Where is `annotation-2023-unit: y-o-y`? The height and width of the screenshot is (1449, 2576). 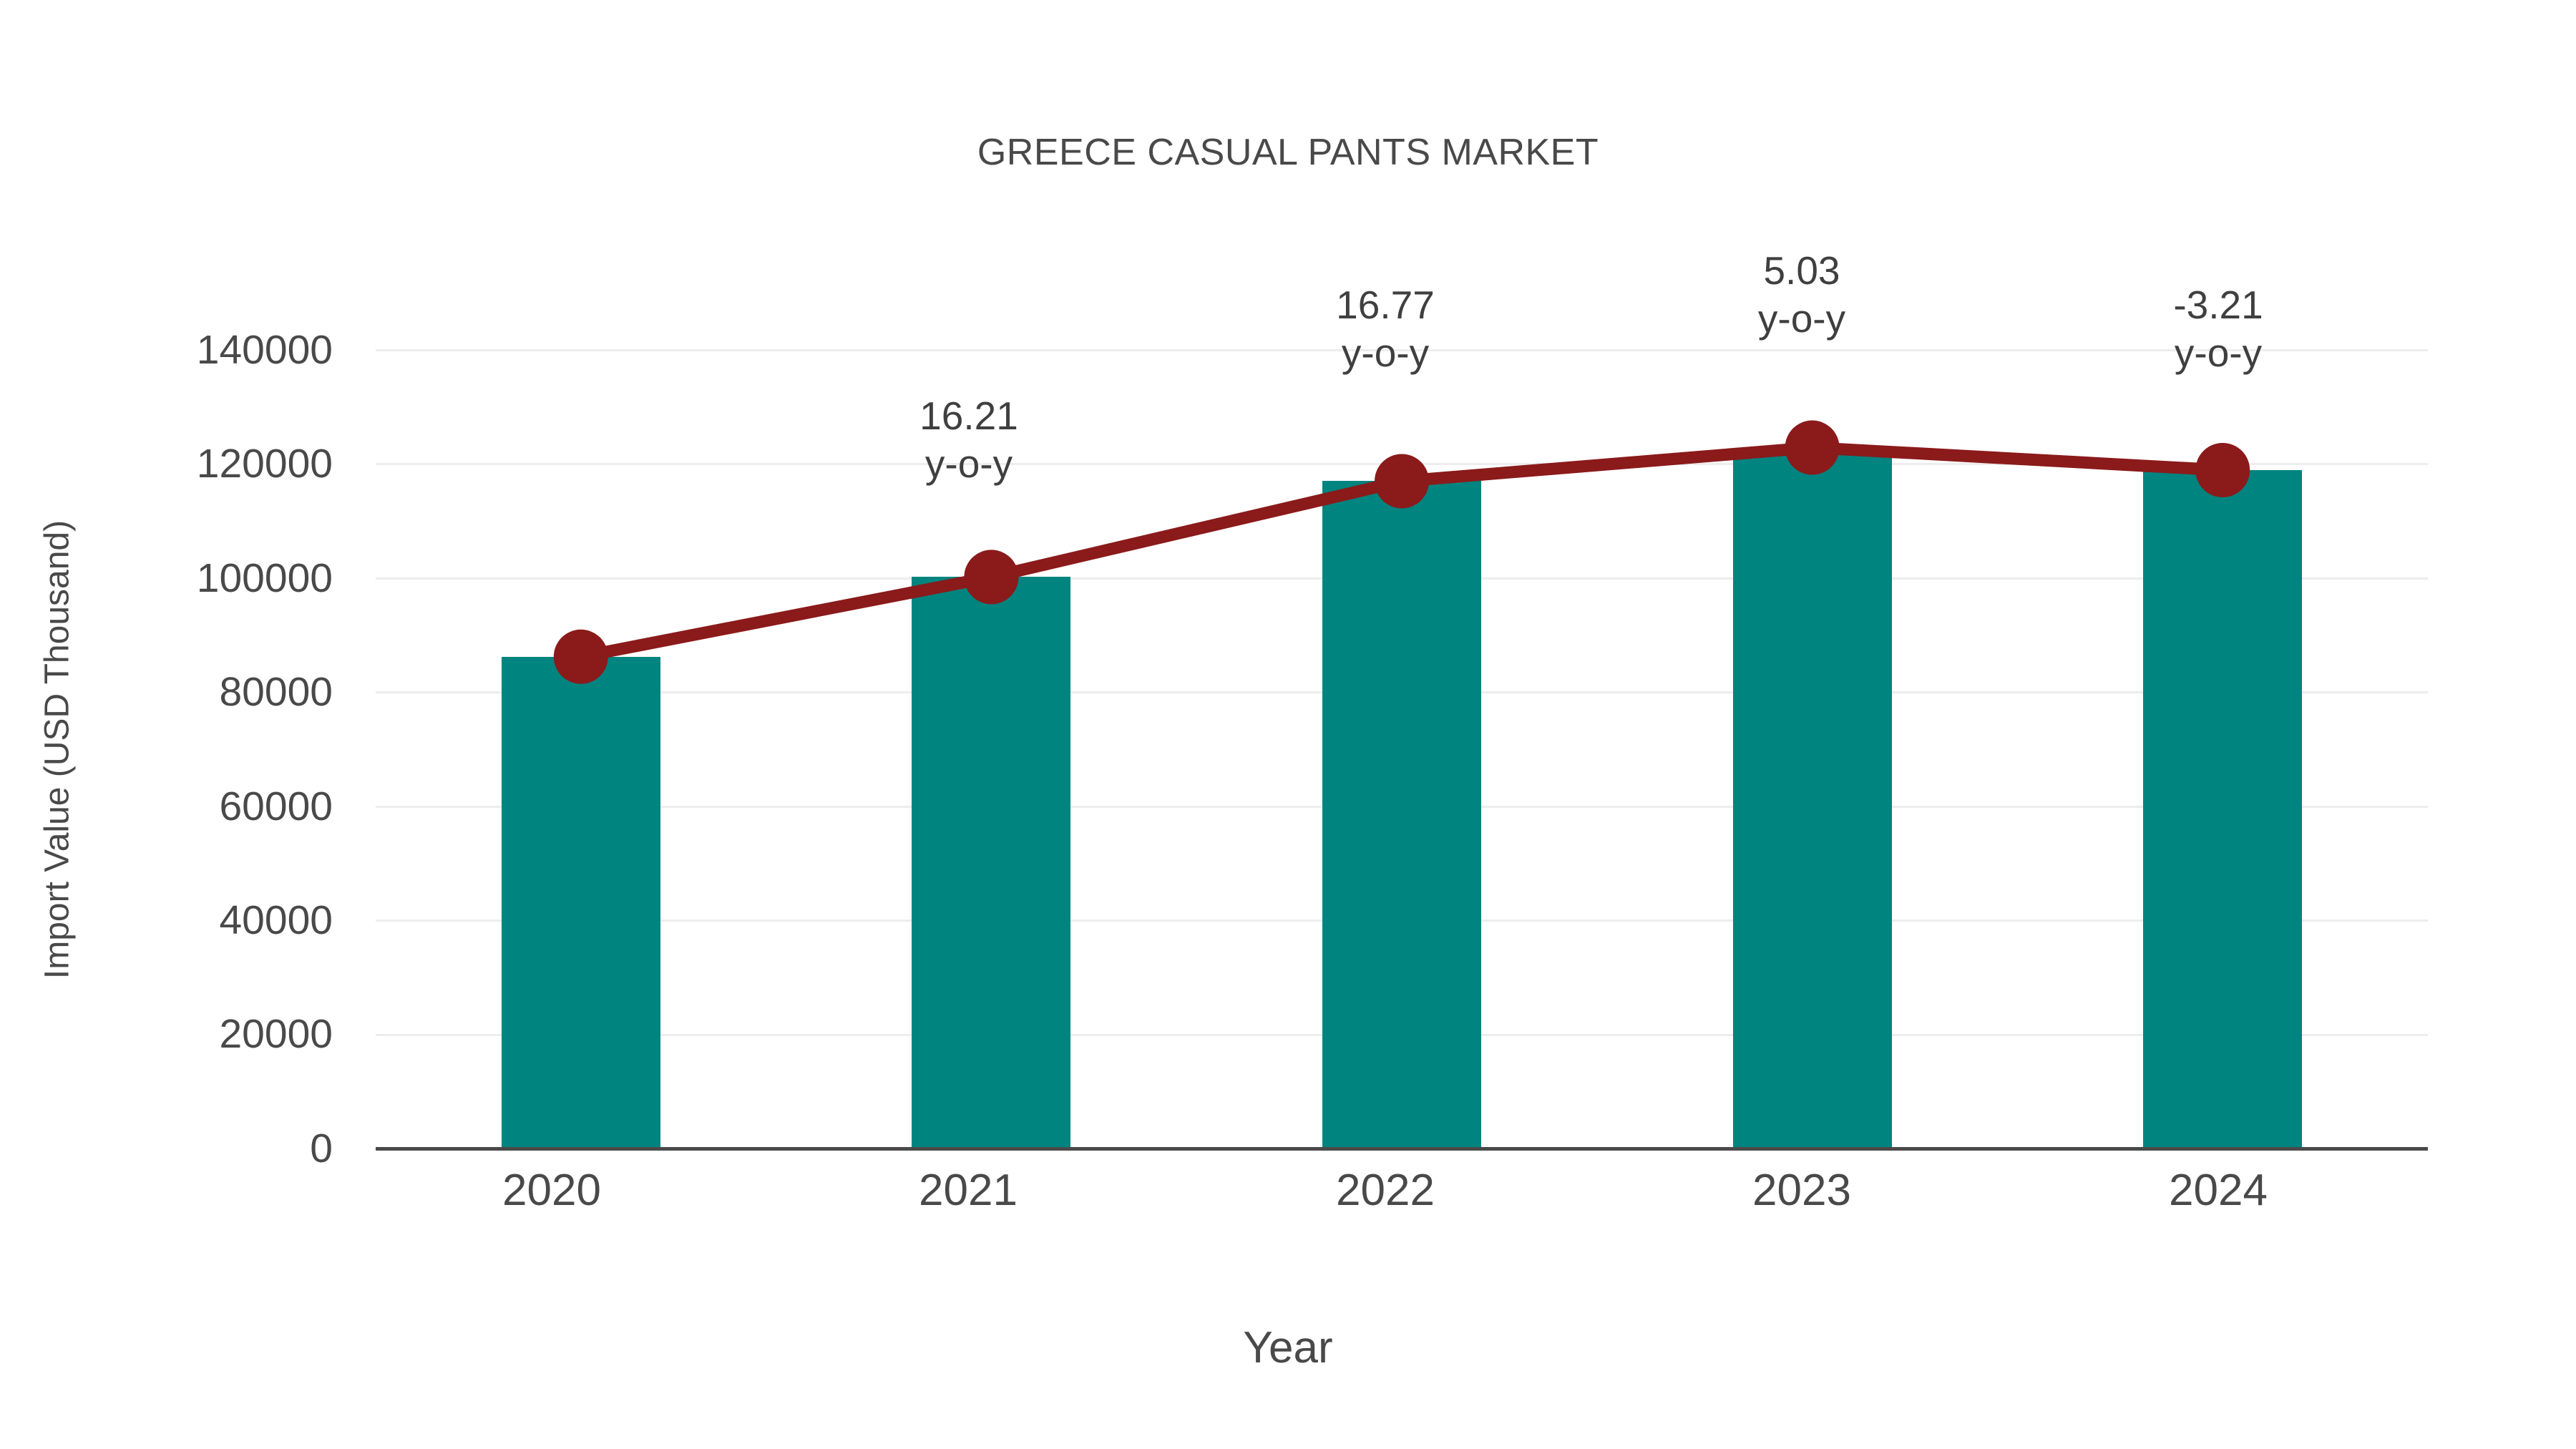 annotation-2023-unit: y-o-y is located at coordinates (1801, 318).